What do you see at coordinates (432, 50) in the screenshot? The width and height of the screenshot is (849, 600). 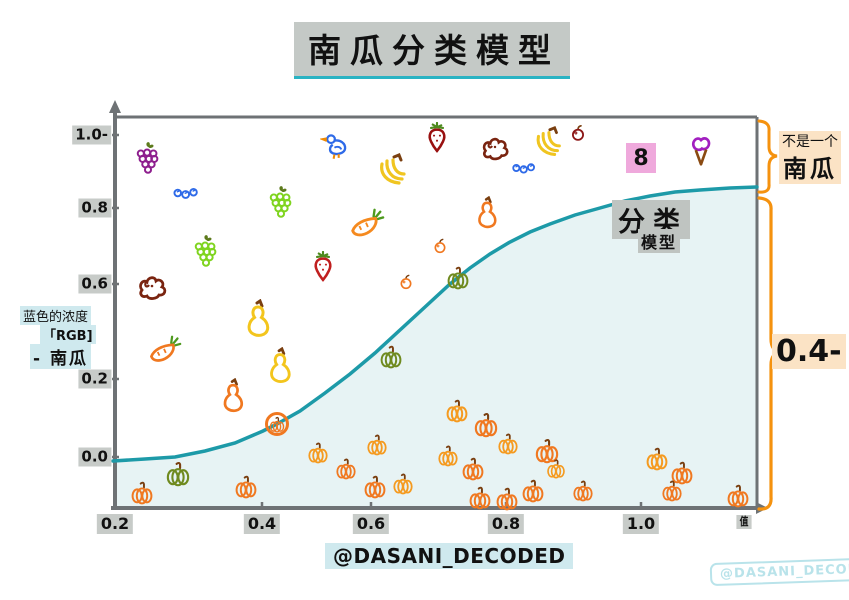 I see `page-title: 南瓜分类模型` at bounding box center [432, 50].